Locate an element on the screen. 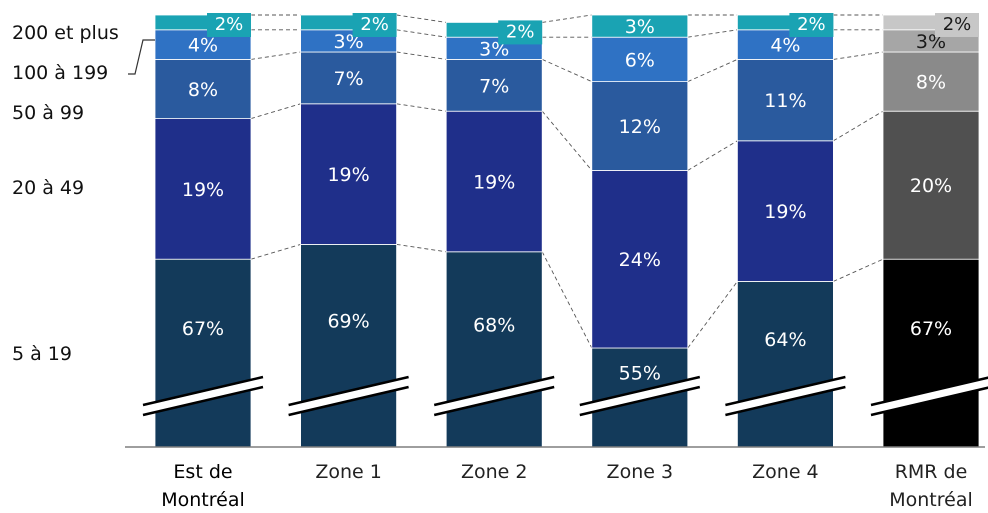 Image resolution: width=988 pixels, height=513 pixels. value-label-zone-3-0: 55% is located at coordinates (640, 374).